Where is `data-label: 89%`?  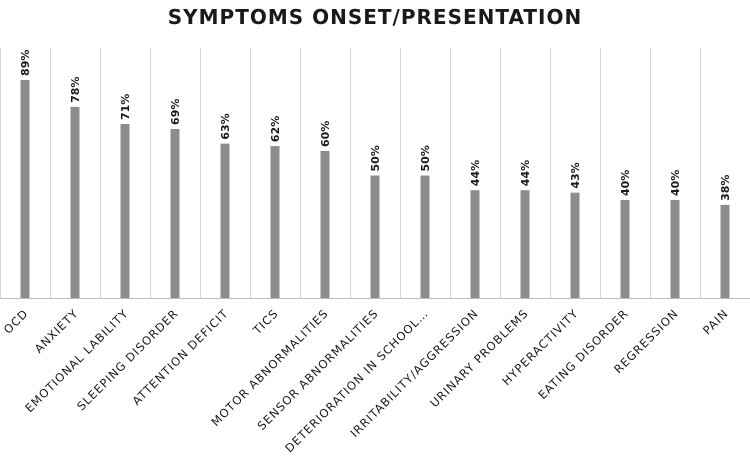
data-label: 89% is located at coordinates (25, 63).